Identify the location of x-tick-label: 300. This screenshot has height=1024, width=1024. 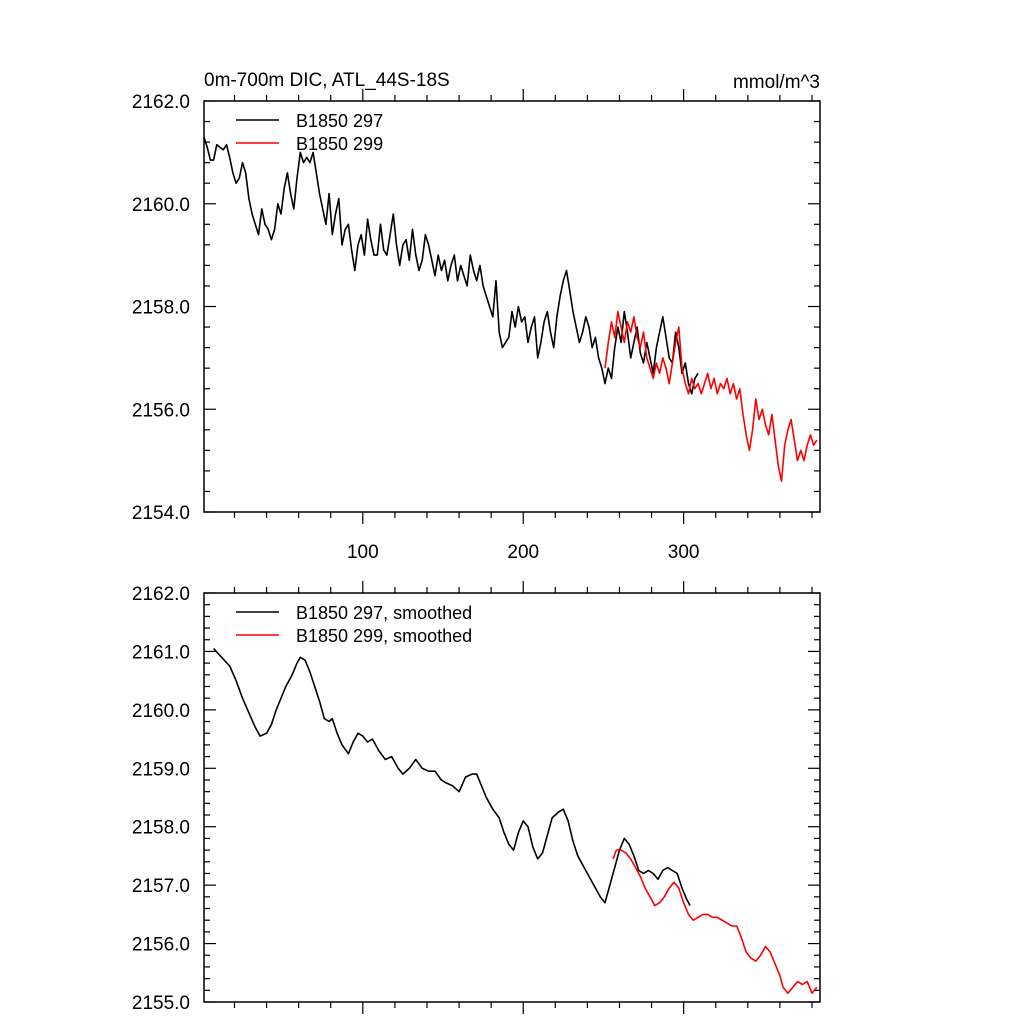
(684, 552).